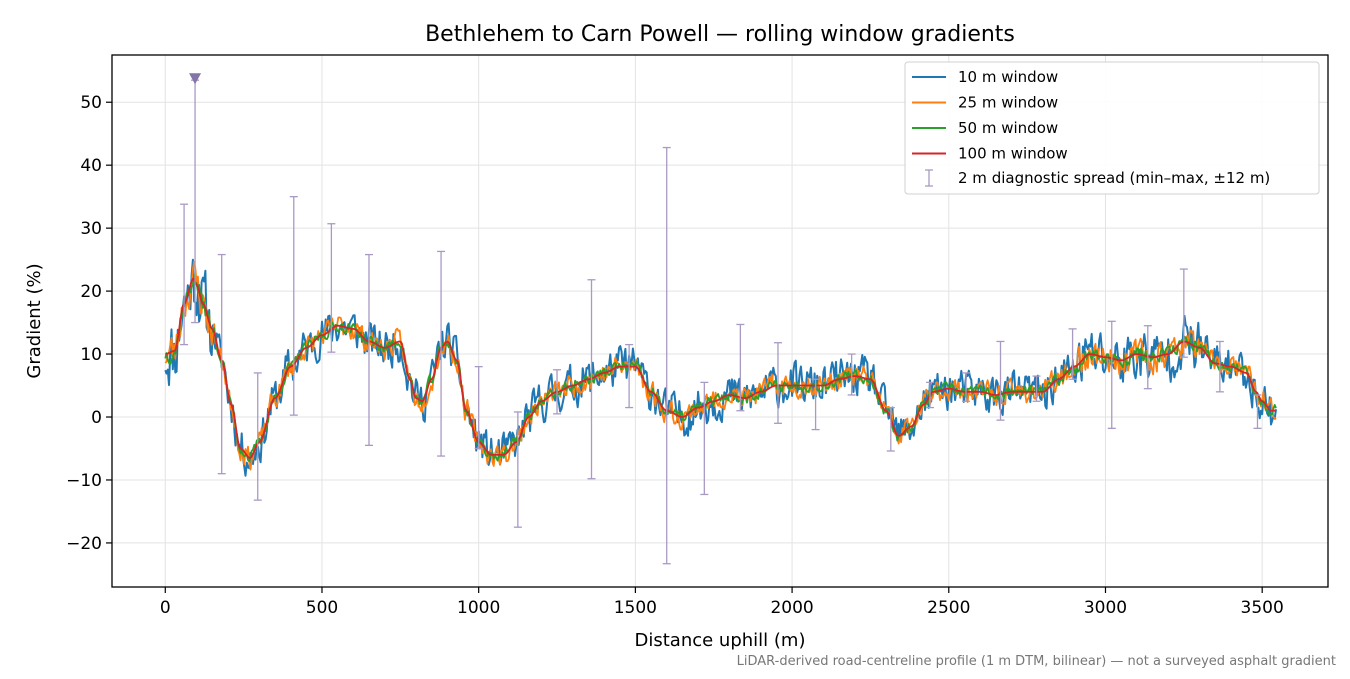 This screenshot has width=1350, height=679. Describe the element at coordinates (1105, 608) in the screenshot. I see `x-tick-label: 3000` at that location.